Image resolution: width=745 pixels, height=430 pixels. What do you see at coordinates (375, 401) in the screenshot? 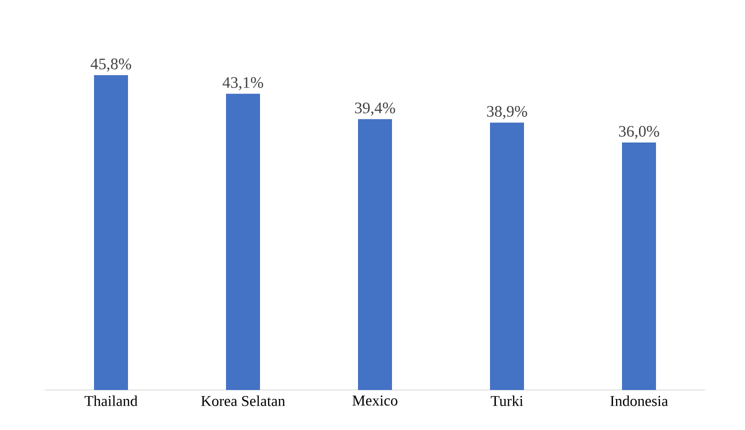
I see `x-tick-label: Mexico` at bounding box center [375, 401].